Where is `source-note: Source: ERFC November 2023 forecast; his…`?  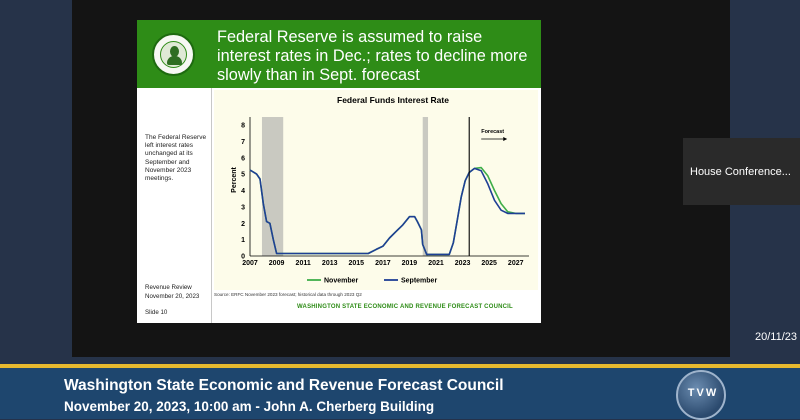
source-note: Source: ERFC November 2023 forecast; his… is located at coordinates (288, 294).